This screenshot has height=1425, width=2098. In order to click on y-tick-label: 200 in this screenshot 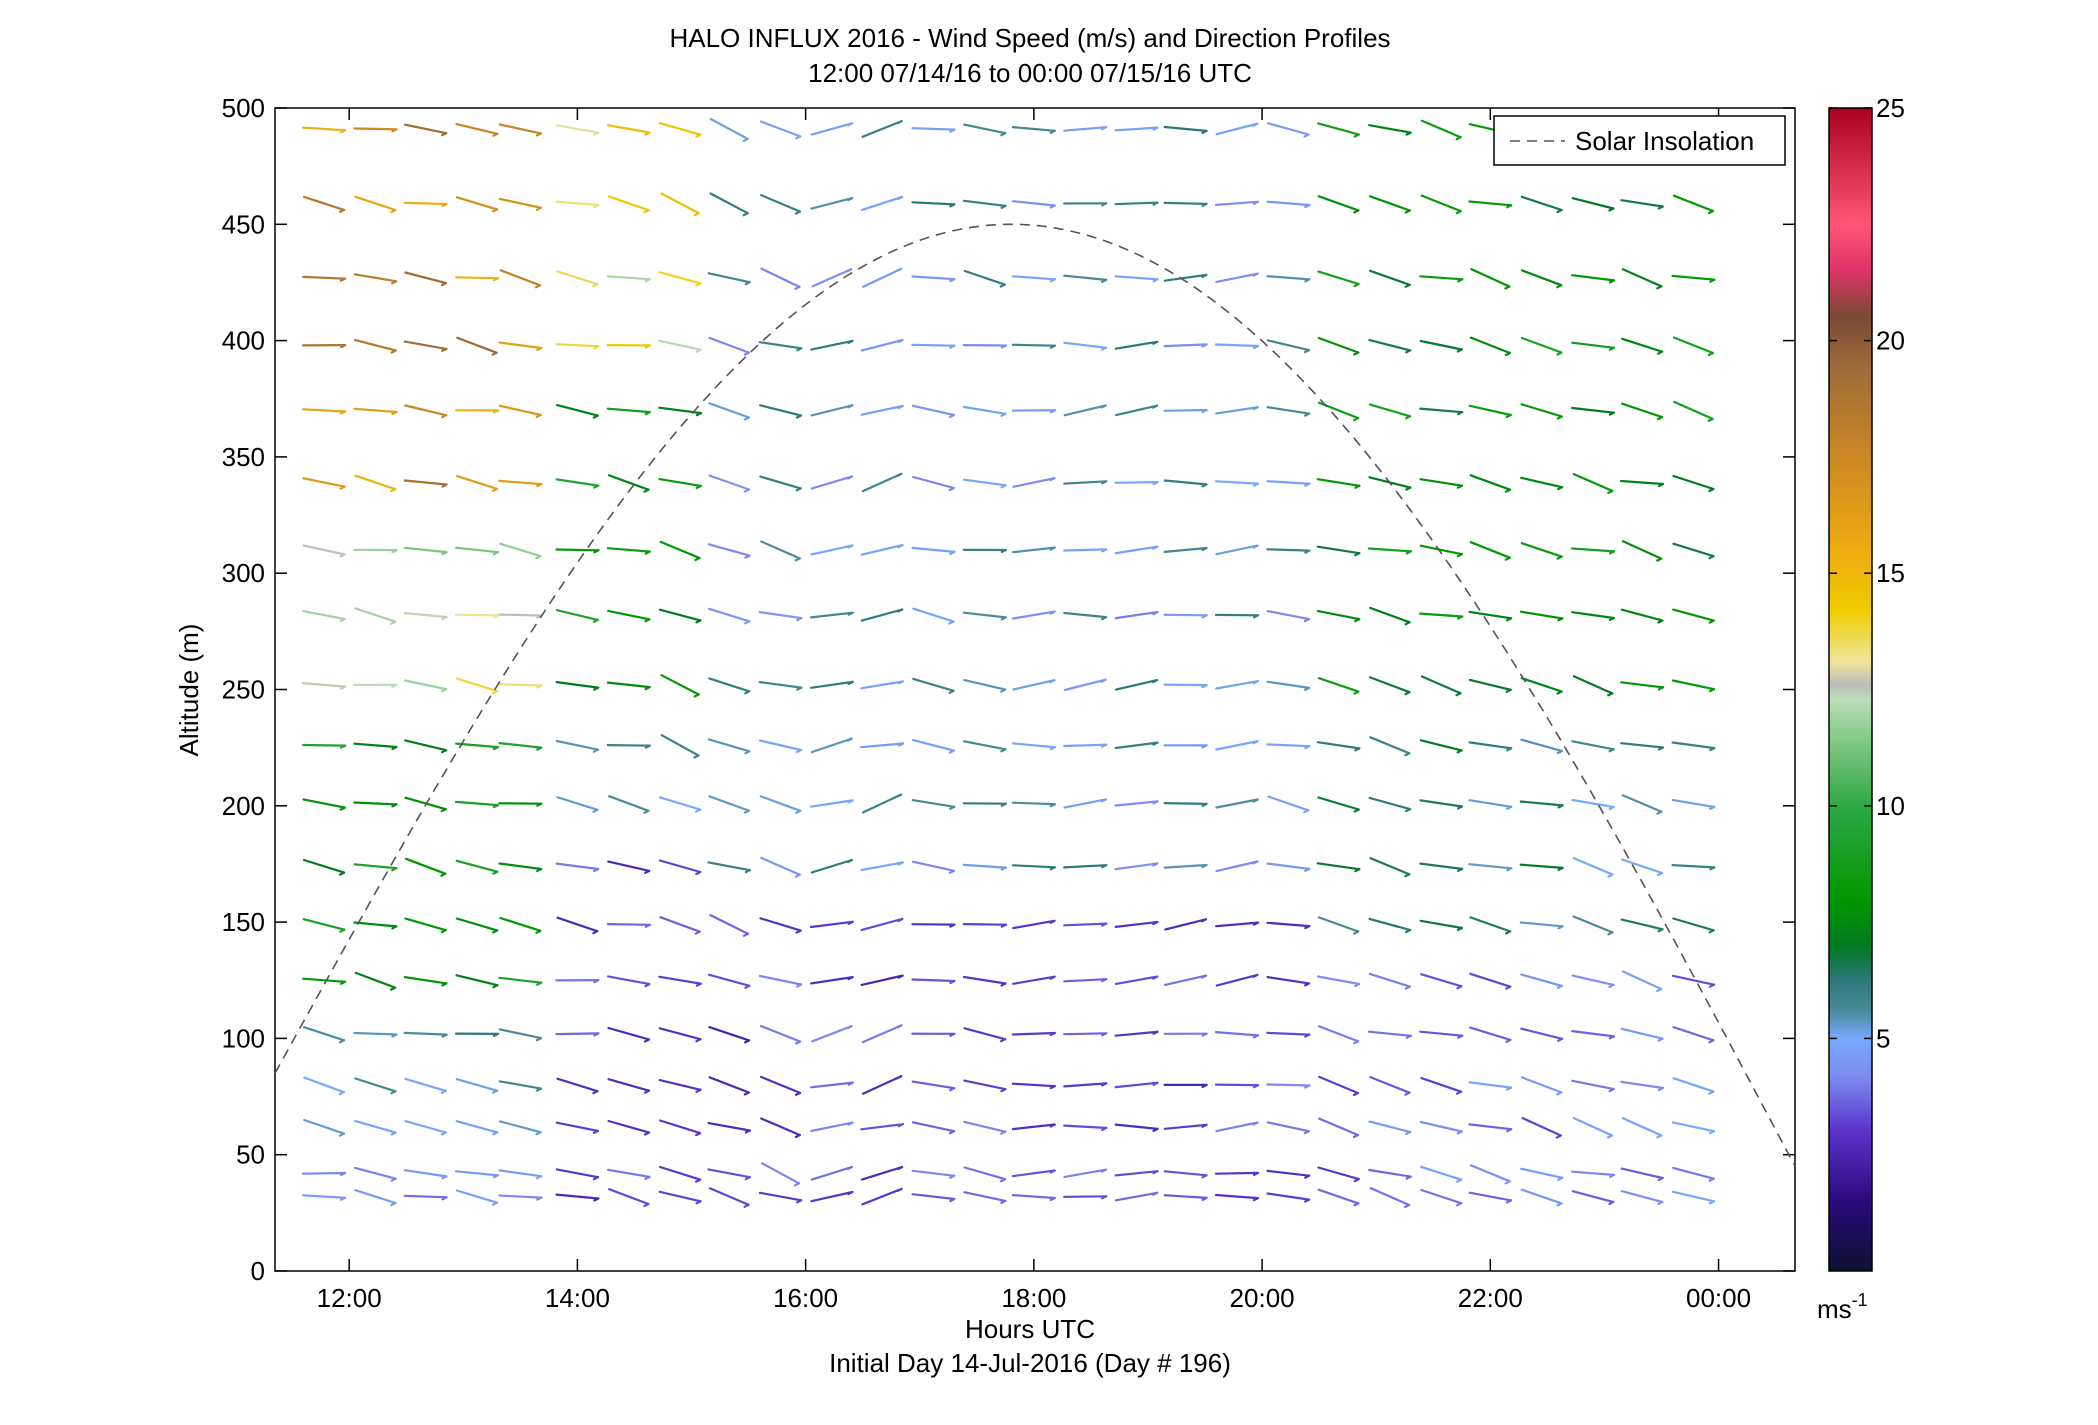, I will do `click(243, 806)`.